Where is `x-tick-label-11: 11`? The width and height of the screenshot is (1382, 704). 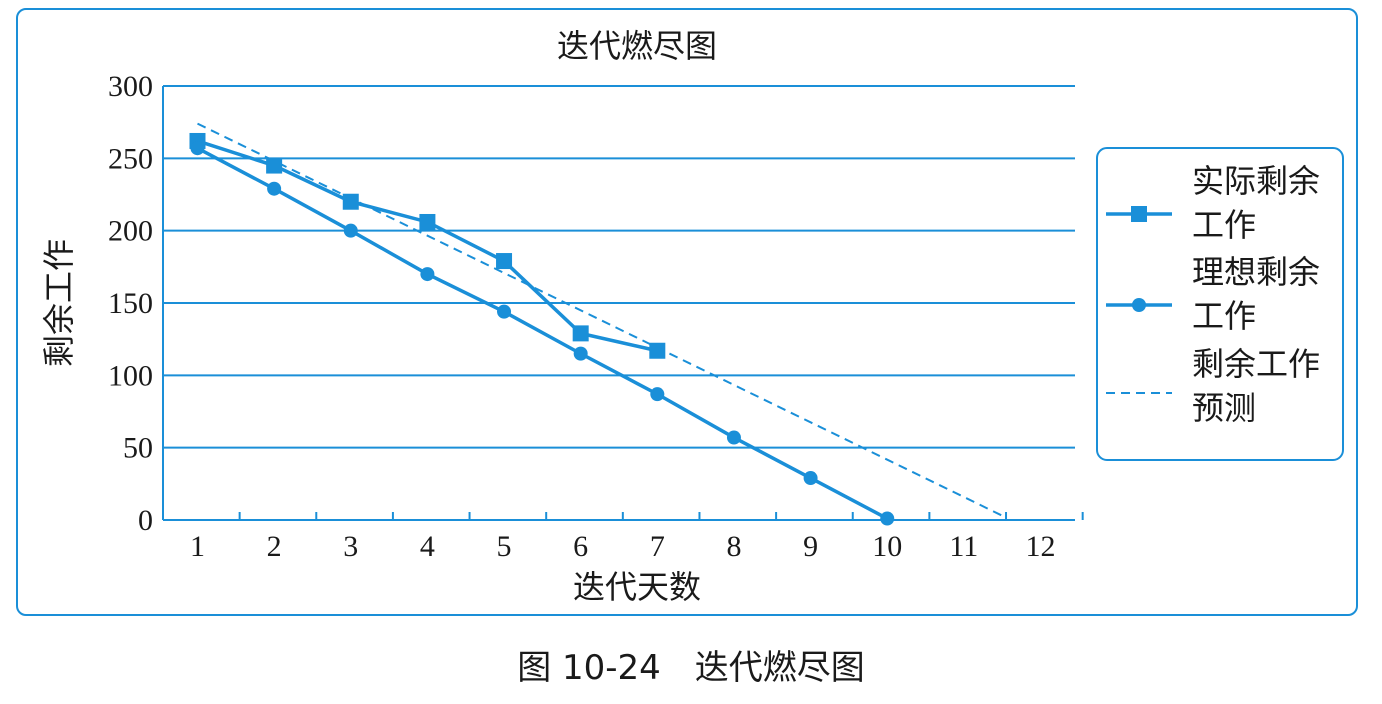
x-tick-label-11: 11 is located at coordinates (963, 546).